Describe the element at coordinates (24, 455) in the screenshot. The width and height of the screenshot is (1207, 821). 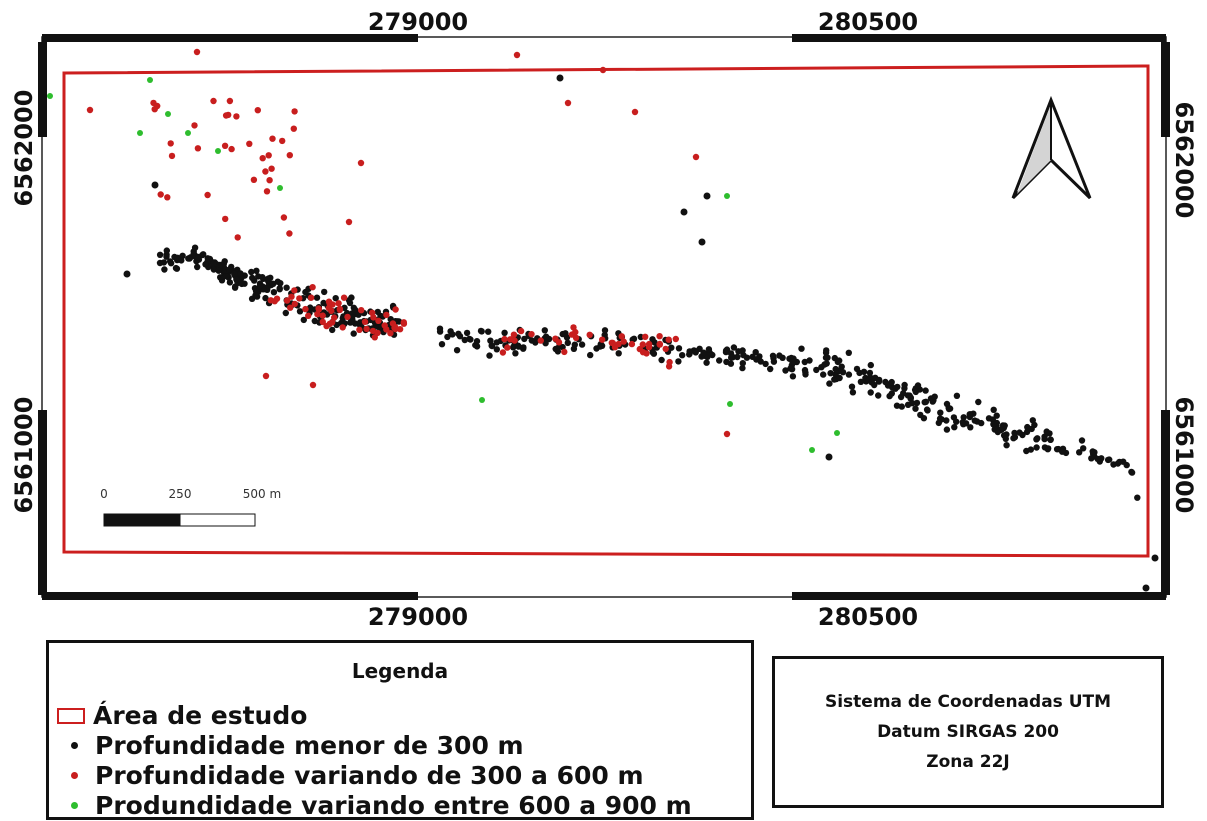
I see `y-tick-left-2: 6561000` at that location.